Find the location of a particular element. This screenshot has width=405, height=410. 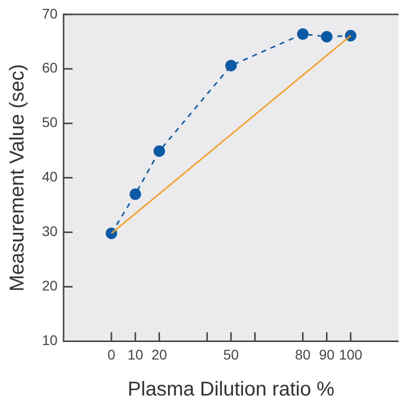

x-tick-label: 50 is located at coordinates (231, 354).